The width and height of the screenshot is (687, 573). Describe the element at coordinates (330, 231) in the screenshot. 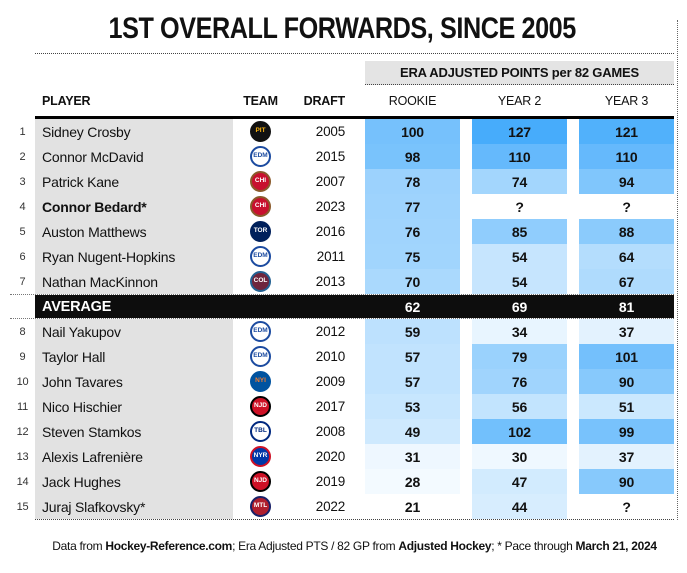

I see `draft-year-cell: 2016` at that location.